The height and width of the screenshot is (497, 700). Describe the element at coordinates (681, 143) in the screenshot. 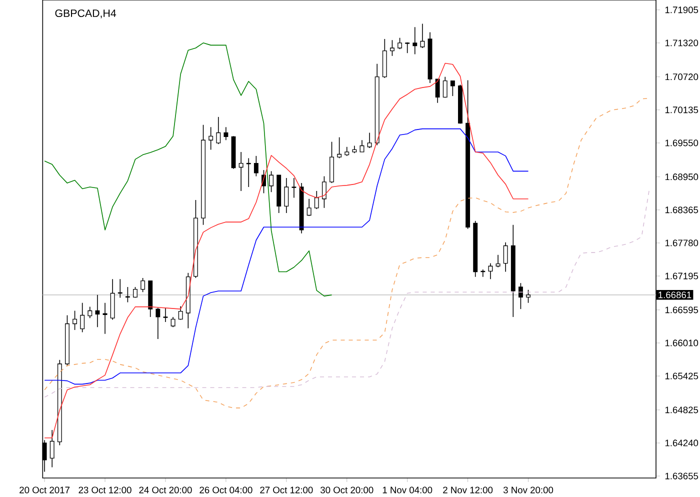

I see `y-tick-label: 1.69550` at that location.